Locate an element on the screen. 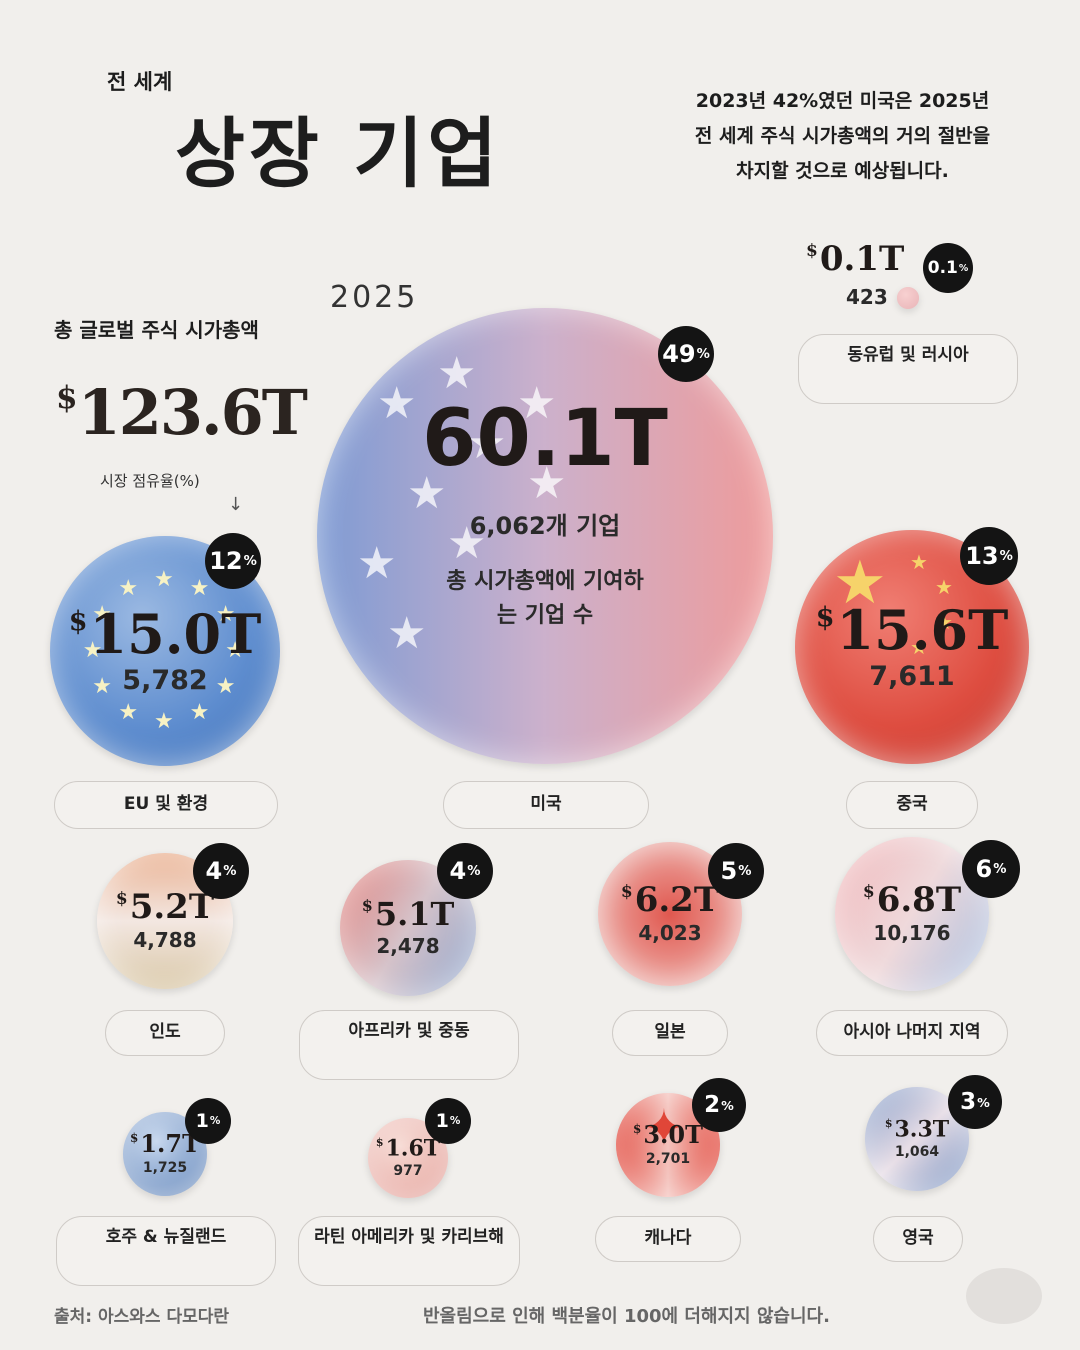  total-market-cap-label: 총 글로벌 주식 시가총액 is located at coordinates (156, 330).